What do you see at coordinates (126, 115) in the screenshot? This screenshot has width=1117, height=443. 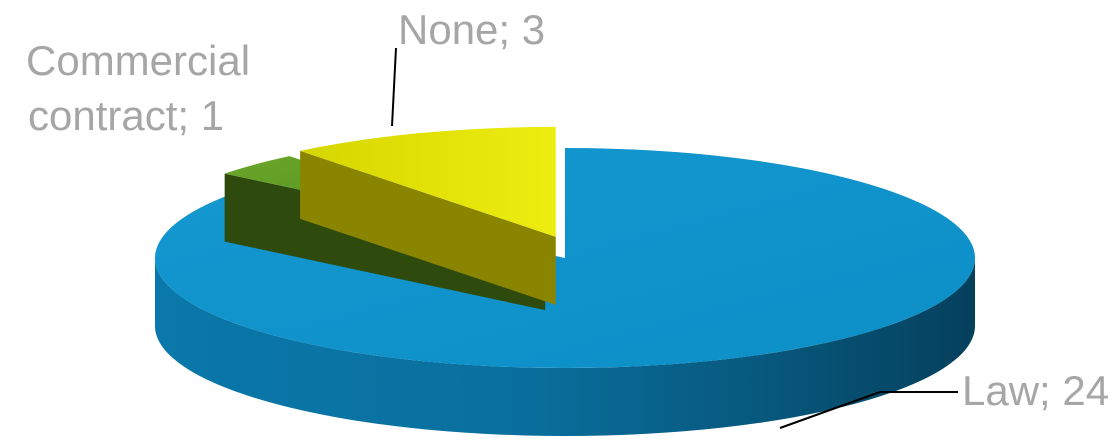 I see `data-label-commercial-line2: contract; 1` at bounding box center [126, 115].